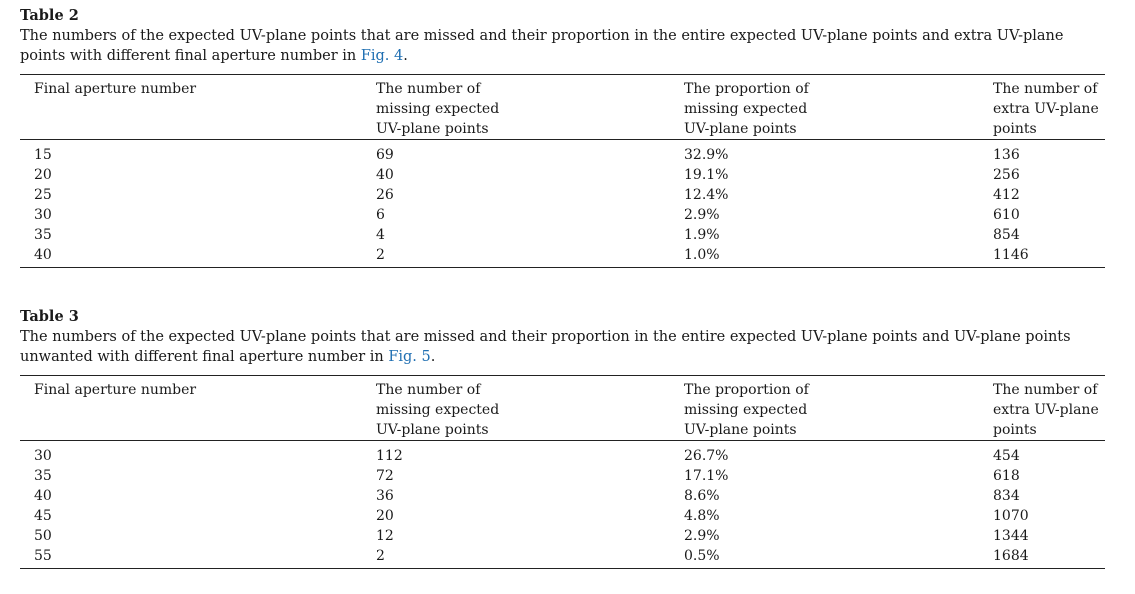 The image size is (1135, 594). What do you see at coordinates (1011, 516) in the screenshot?
I see `table-cell: 1070` at bounding box center [1011, 516].